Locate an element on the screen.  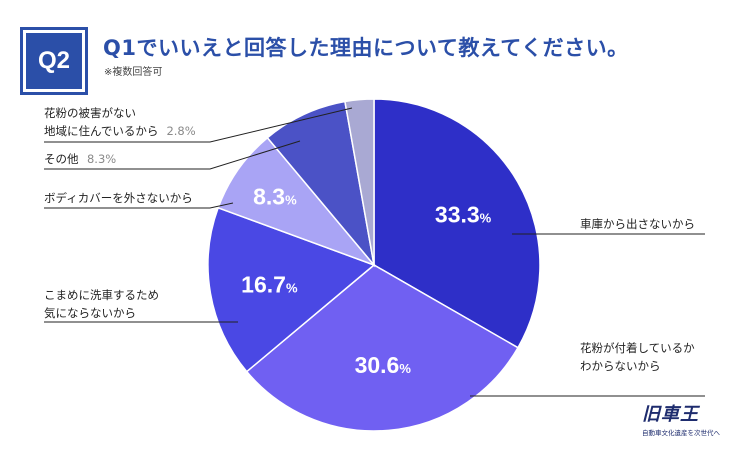
value-label: 30.6% is located at coordinates (383, 365).